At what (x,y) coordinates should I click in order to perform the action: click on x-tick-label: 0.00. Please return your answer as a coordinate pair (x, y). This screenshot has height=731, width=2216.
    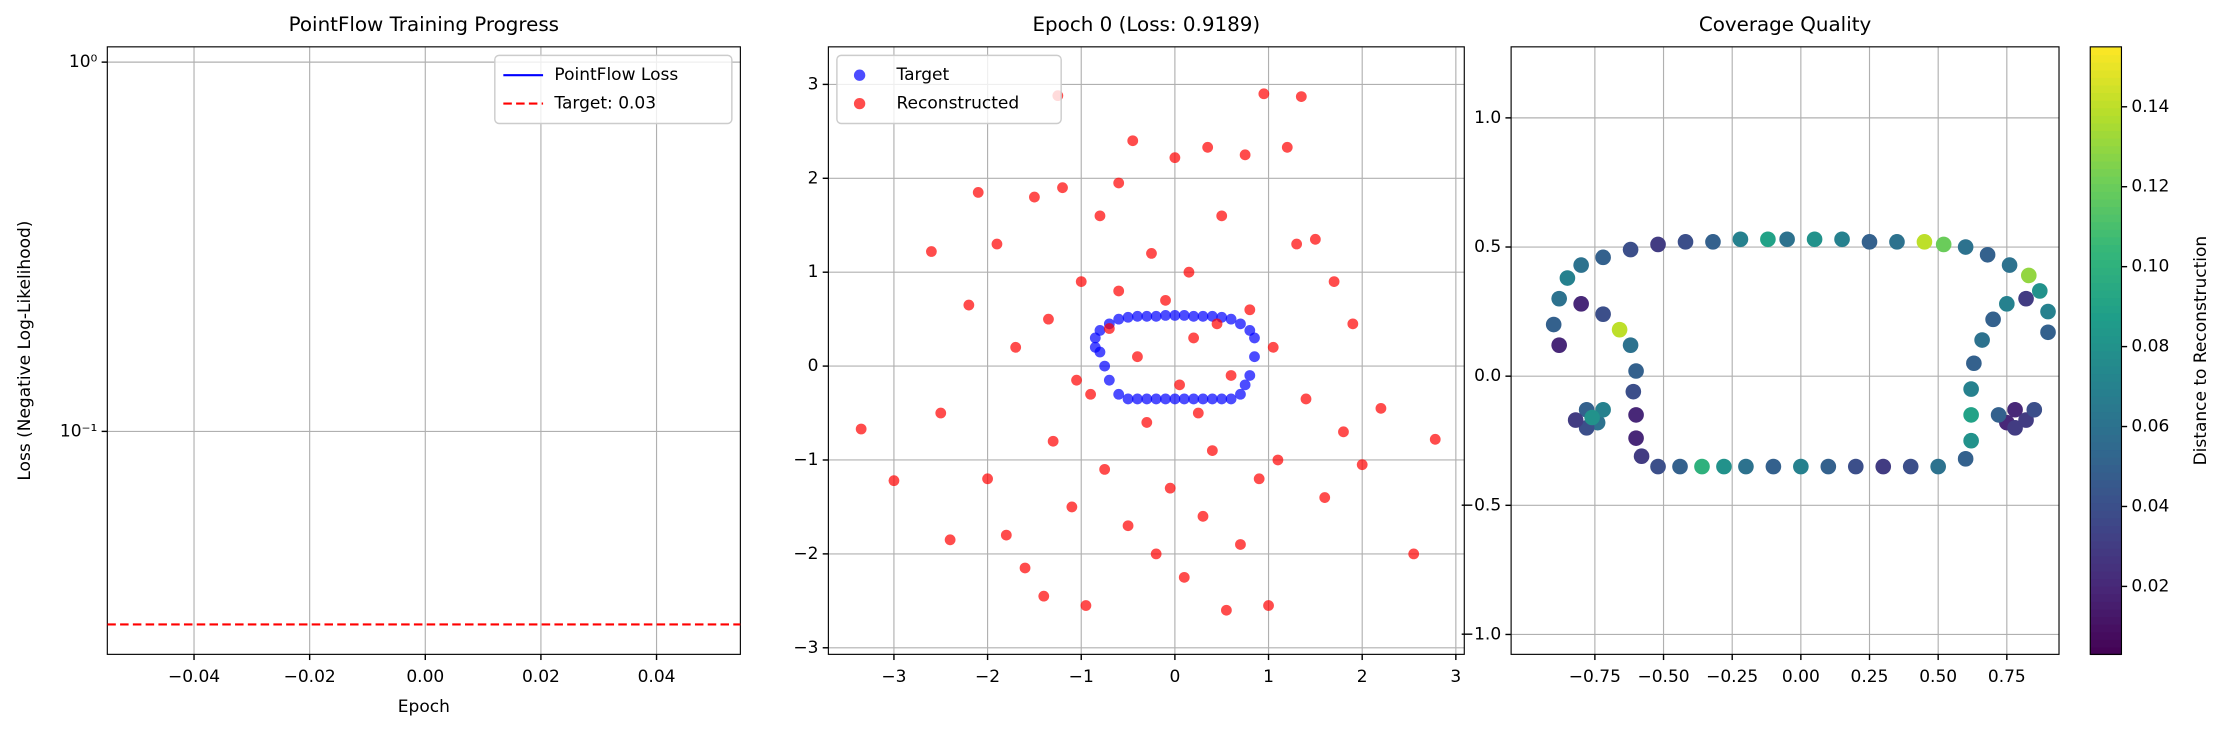
    Looking at the image, I should click on (1801, 677).